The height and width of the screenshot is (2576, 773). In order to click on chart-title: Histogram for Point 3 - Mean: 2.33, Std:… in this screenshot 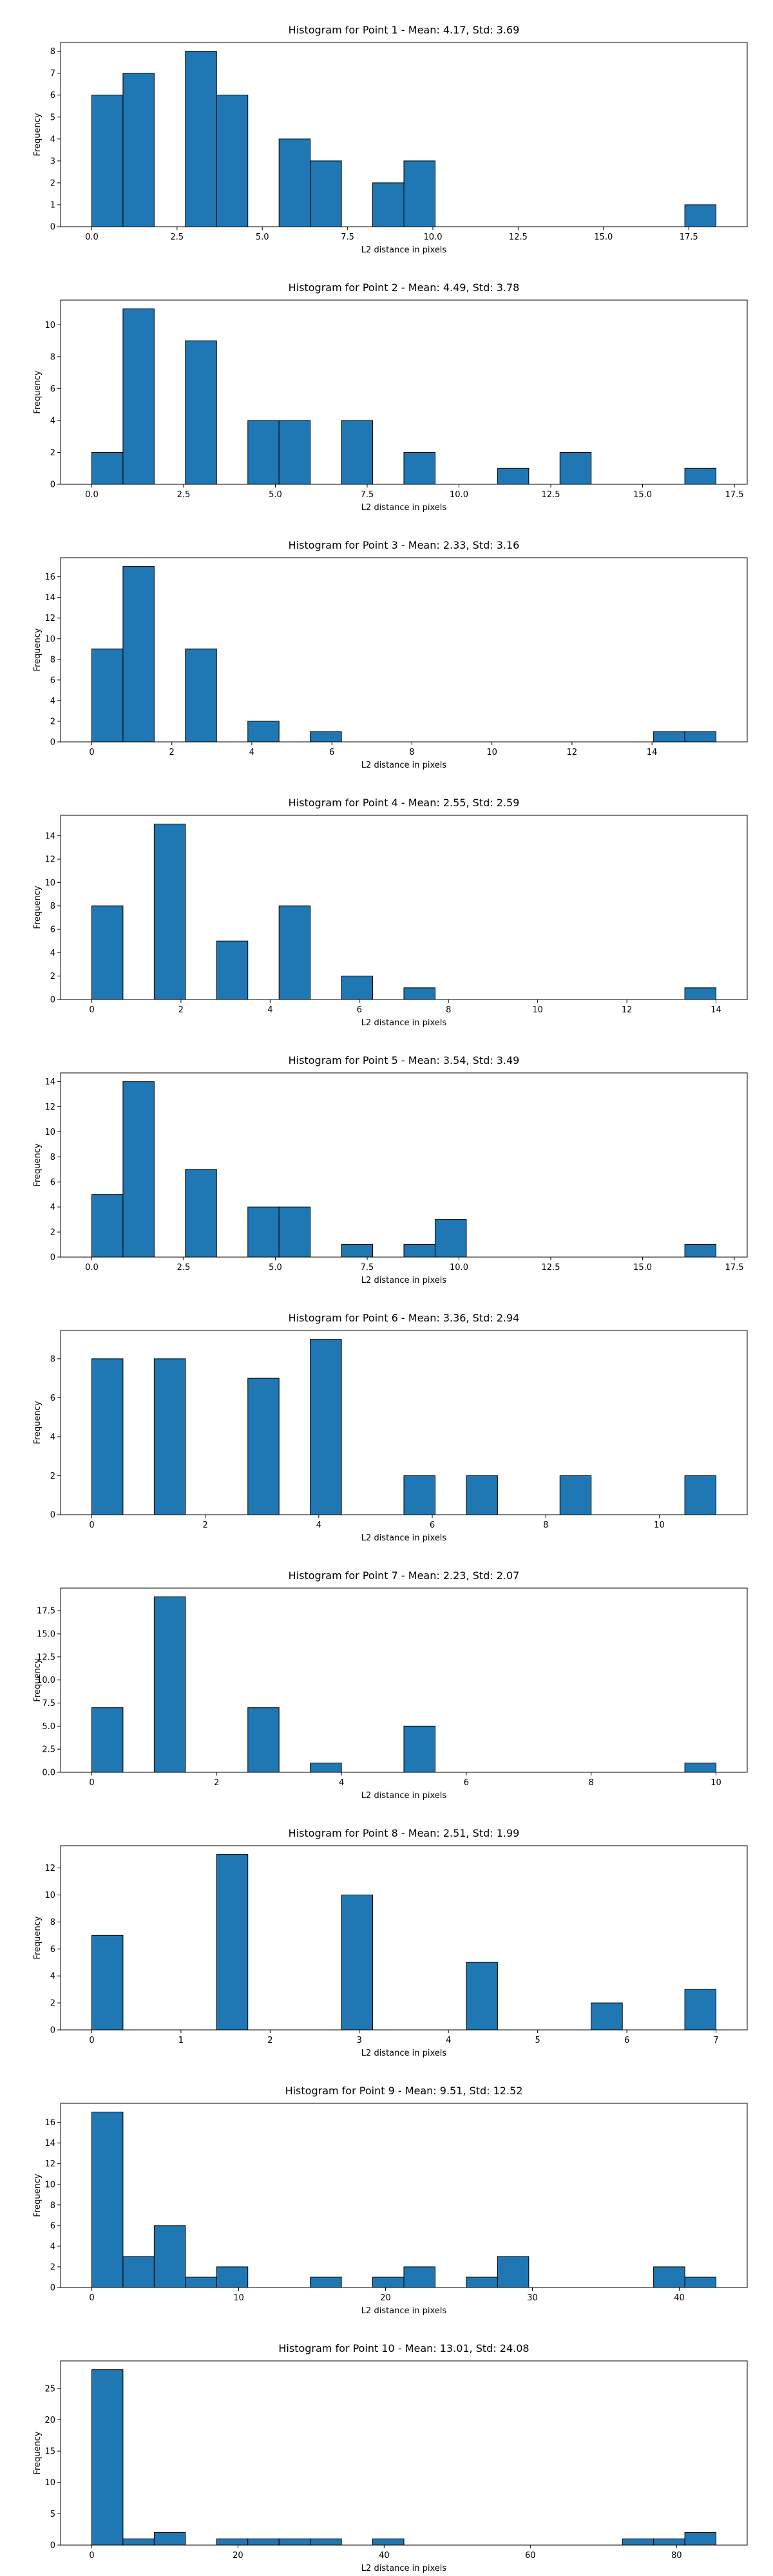, I will do `click(404, 545)`.